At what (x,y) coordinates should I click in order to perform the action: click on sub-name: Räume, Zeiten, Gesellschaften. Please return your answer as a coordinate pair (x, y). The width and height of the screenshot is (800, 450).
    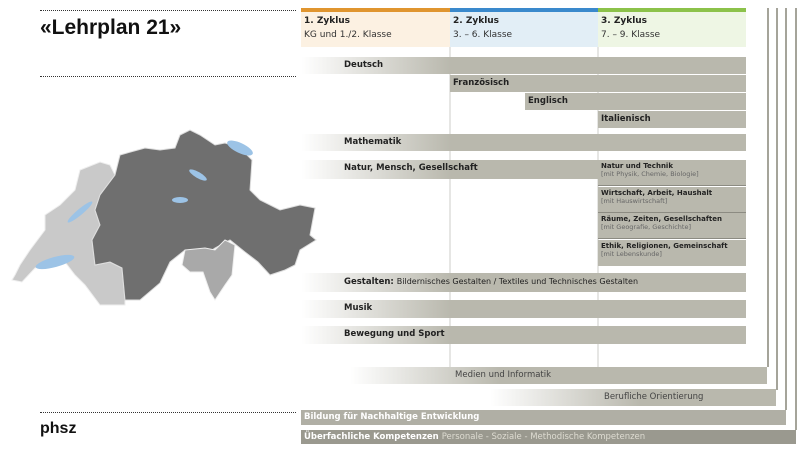
    Looking at the image, I should click on (661, 219).